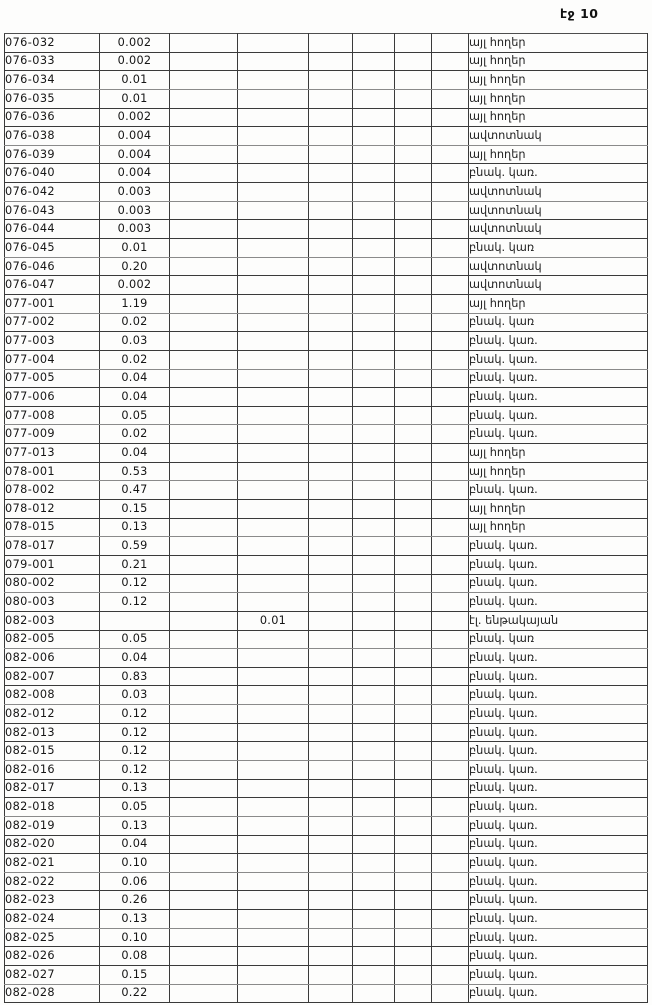 This screenshot has width=652, height=1005. Describe the element at coordinates (52, 546) in the screenshot. I see `parcel-code-cell: 078-017` at that location.